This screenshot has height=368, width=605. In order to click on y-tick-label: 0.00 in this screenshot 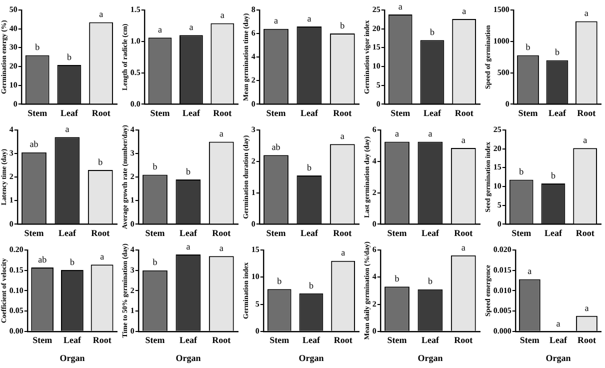, I will do `click(16, 331)`.